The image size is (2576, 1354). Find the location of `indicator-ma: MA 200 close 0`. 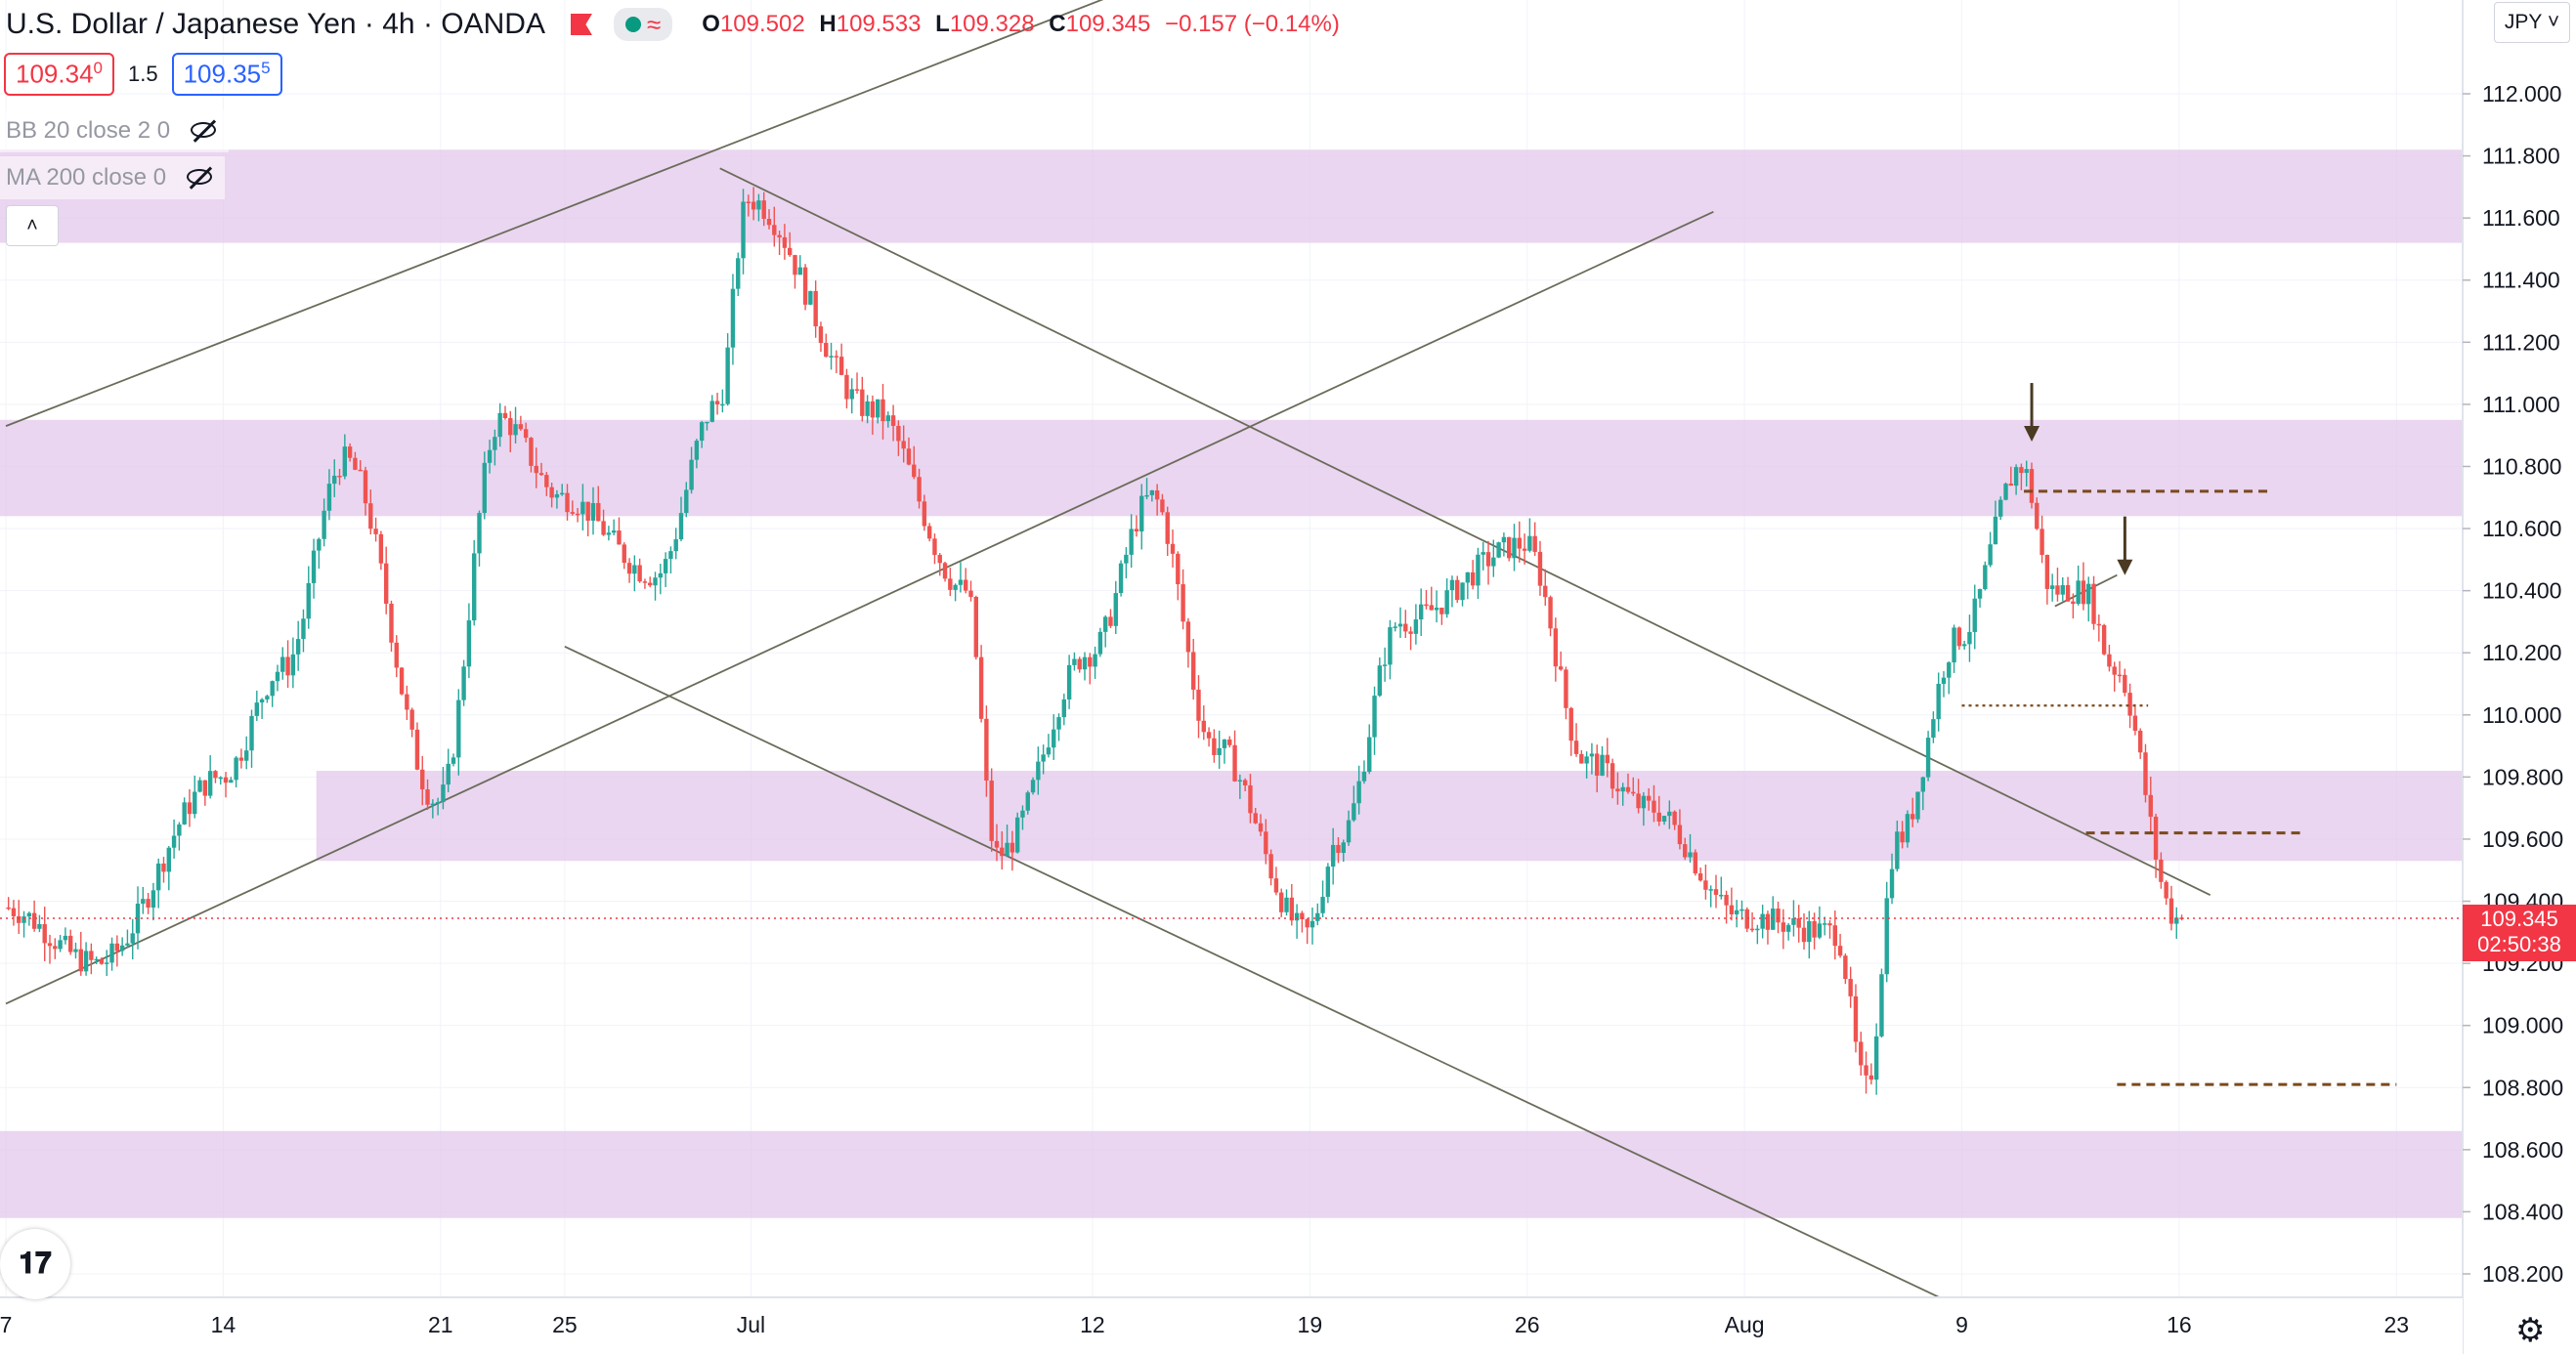

indicator-ma: MA 200 close 0 is located at coordinates (113, 178).